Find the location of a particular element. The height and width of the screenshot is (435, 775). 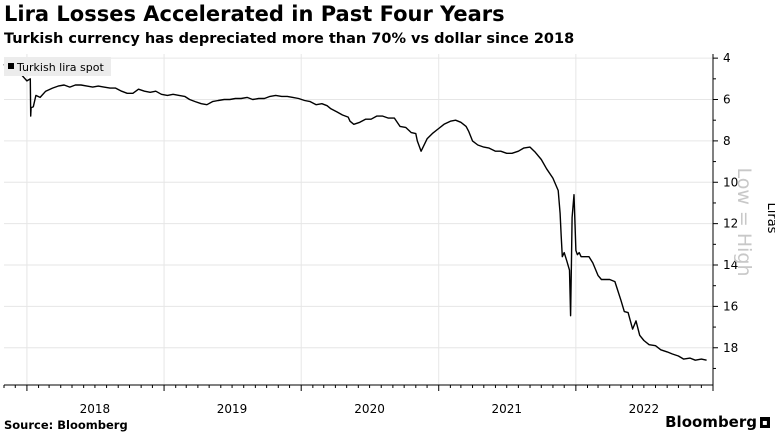

y-axis-title: Liras is located at coordinates (769, 218).